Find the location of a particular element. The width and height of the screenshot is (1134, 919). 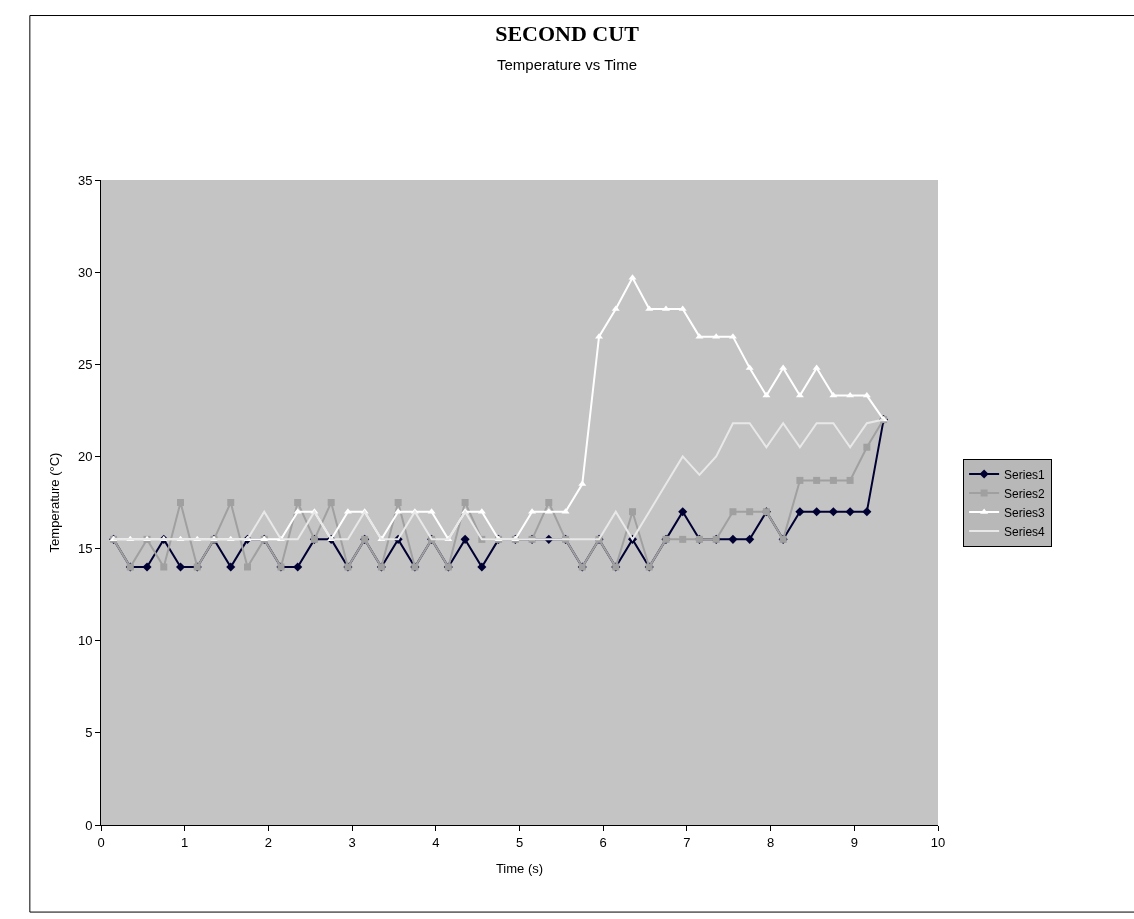

x-tick-label: 7 is located at coordinates (687, 842).